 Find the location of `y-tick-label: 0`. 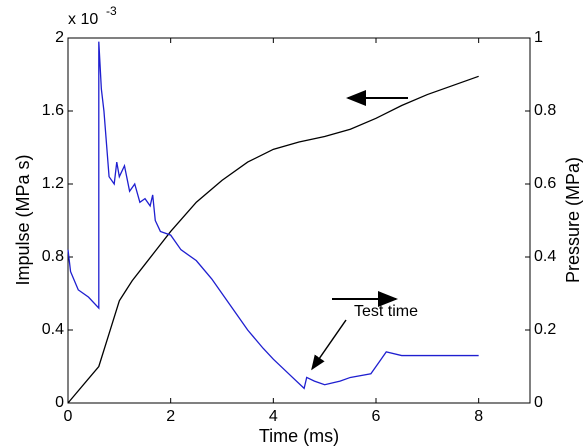

y-tick-label: 0 is located at coordinates (59, 402).